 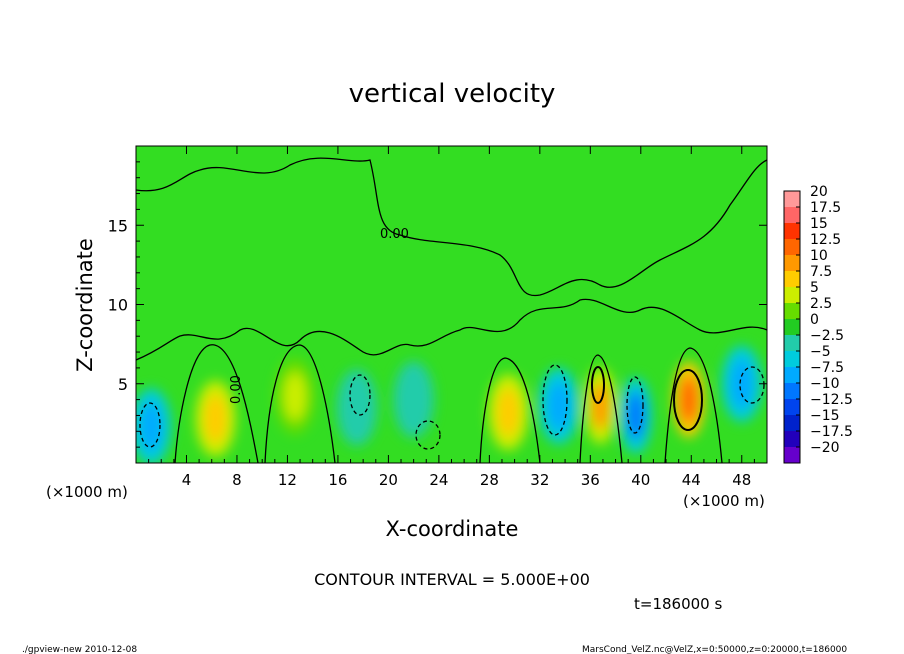 I want to click on colorbar-label: 0, so click(x=814, y=320).